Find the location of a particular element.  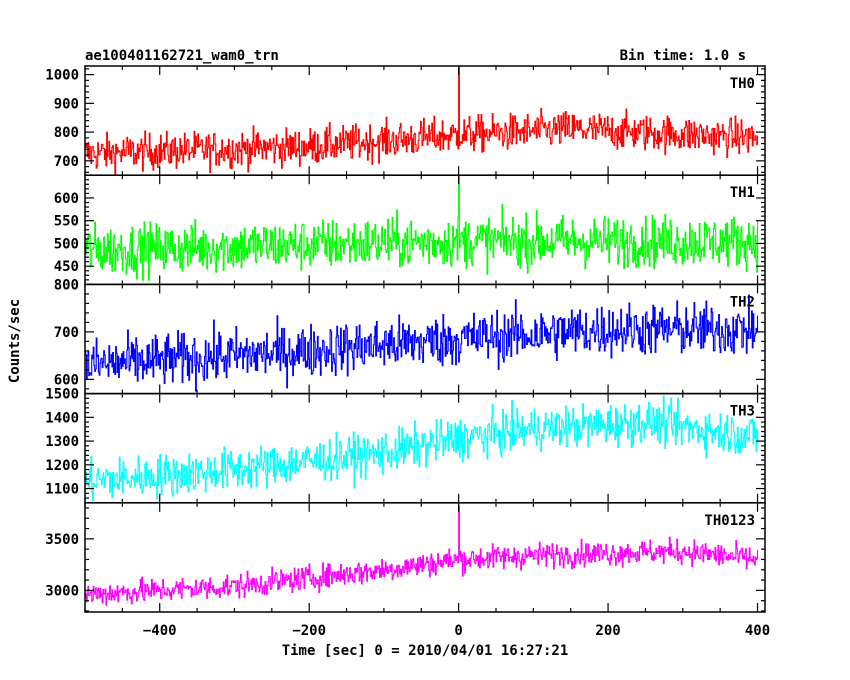

x-tick-label: −200 is located at coordinates (309, 631).